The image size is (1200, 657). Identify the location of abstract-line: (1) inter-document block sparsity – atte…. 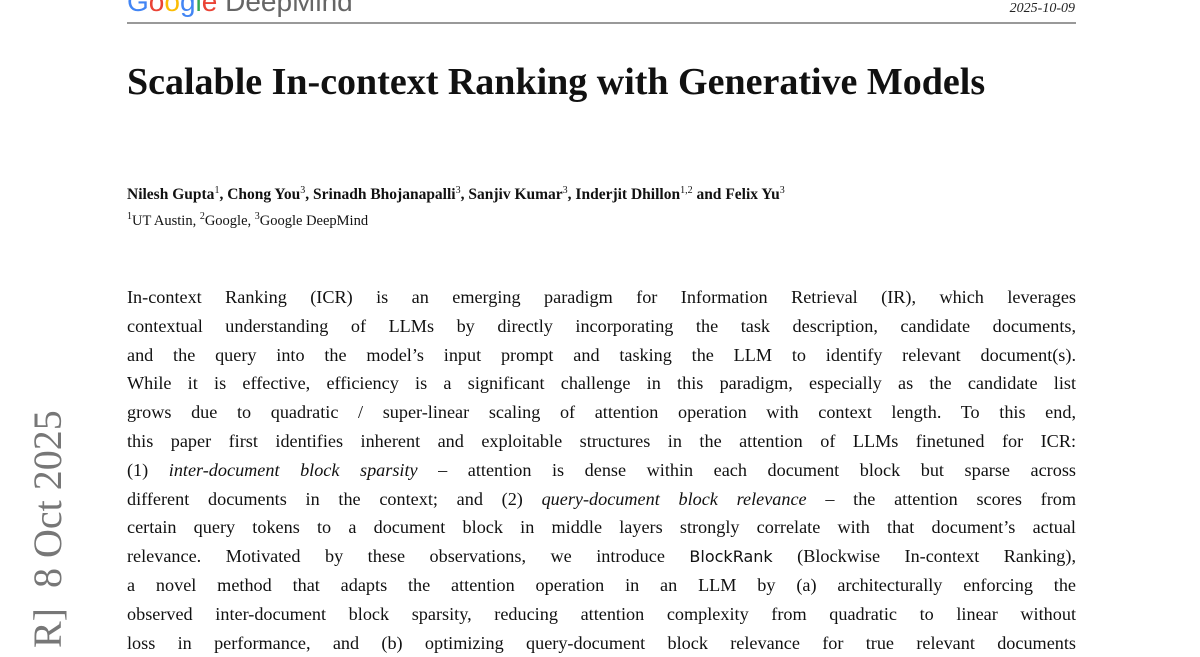
(601, 470).